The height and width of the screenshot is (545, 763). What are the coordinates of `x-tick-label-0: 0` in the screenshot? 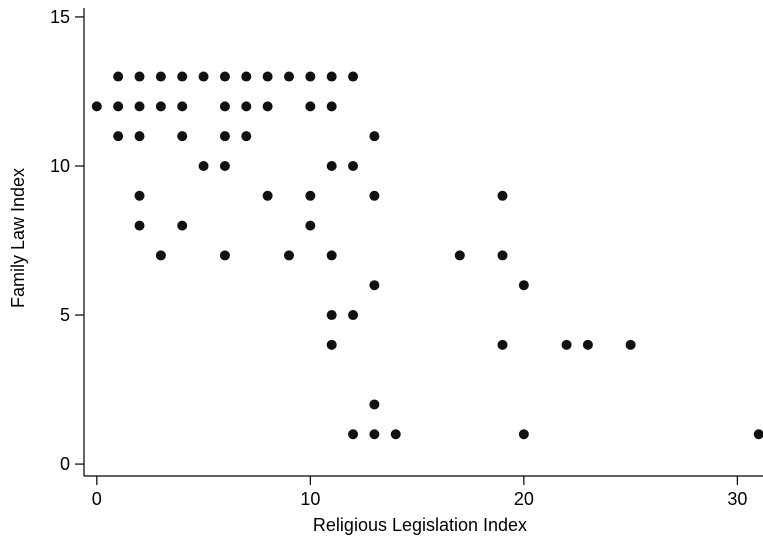 It's located at (97, 499).